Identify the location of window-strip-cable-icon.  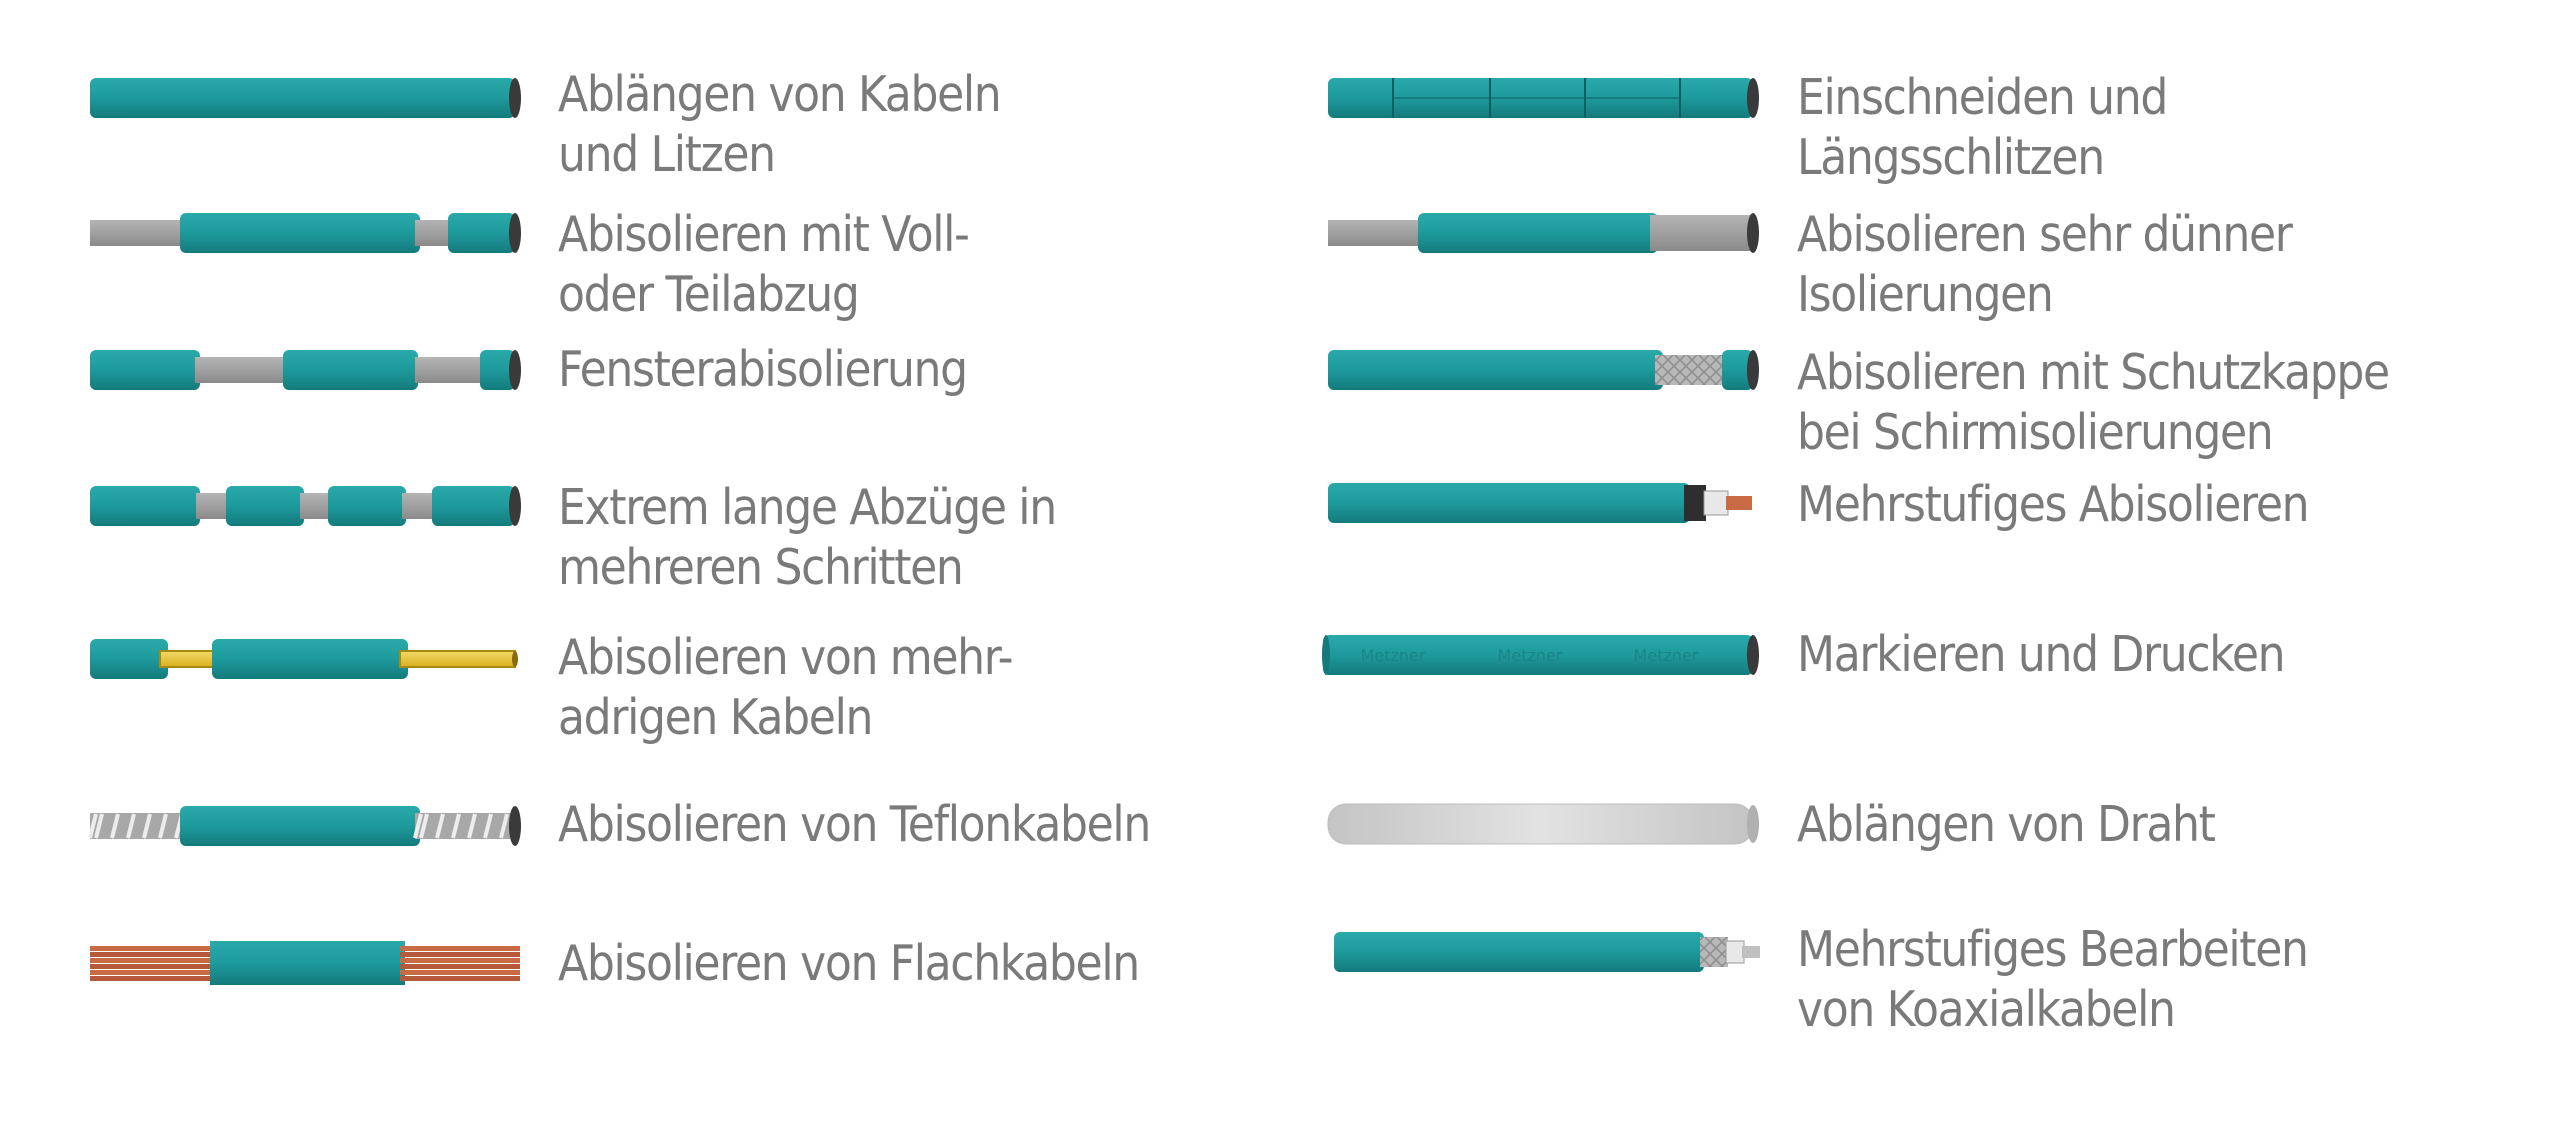
(305, 370).